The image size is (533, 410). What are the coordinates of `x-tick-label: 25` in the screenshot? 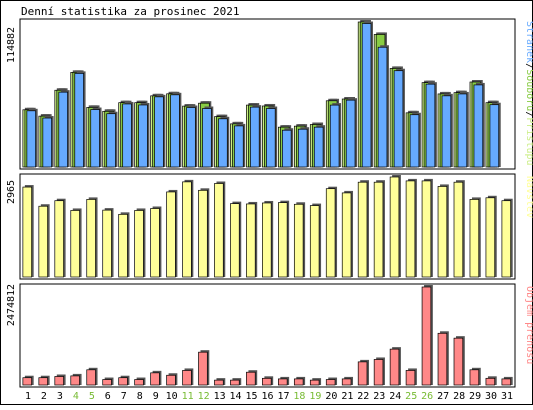 It's located at (411, 396).